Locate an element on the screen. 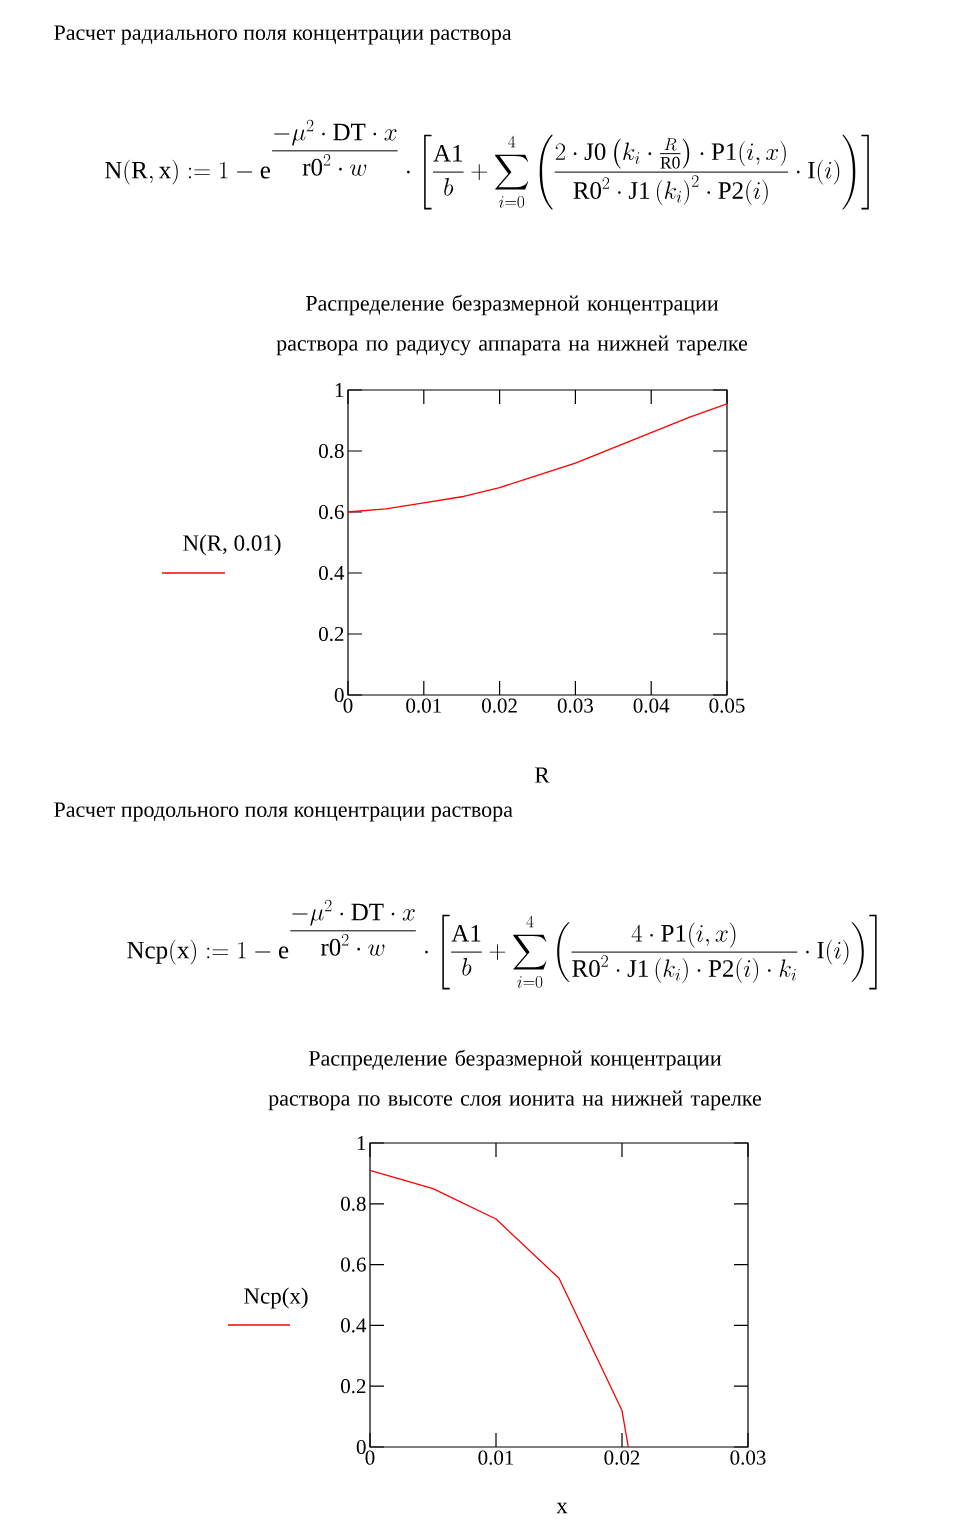 Image resolution: width=976 pixels, height=1526 pixels. y-axis-title: N(R, 0.01) is located at coordinates (232, 545).